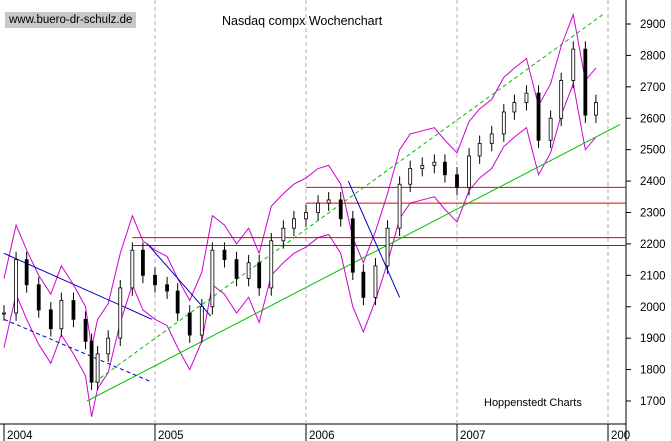 Image resolution: width=671 pixels, height=441 pixels. What do you see at coordinates (653, 371) in the screenshot?
I see `y-tick-label: 1800` at bounding box center [653, 371].